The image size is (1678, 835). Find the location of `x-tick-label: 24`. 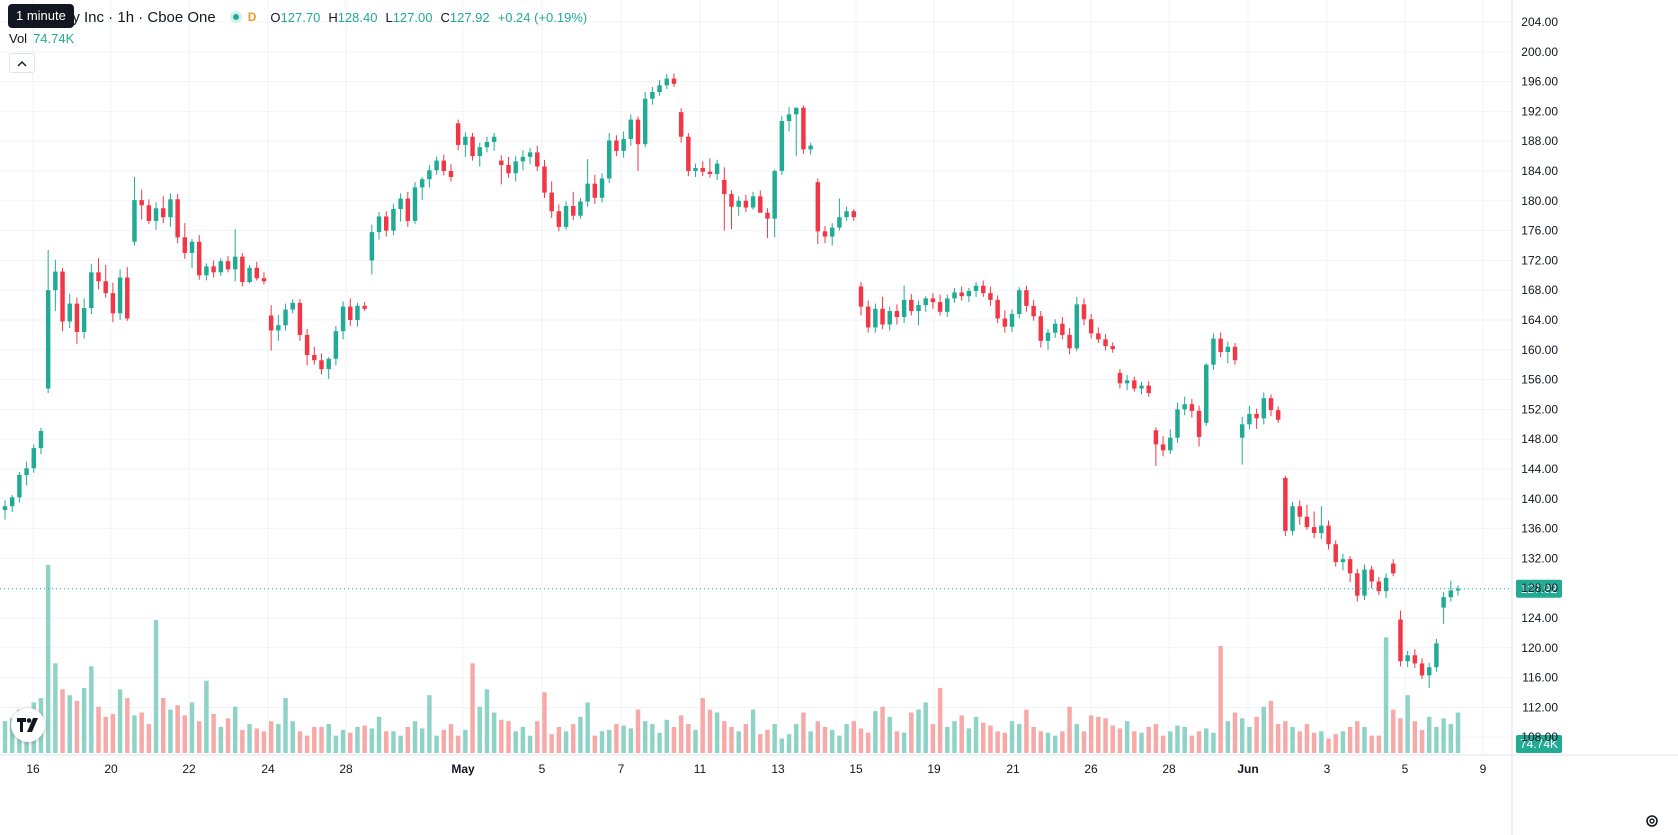

x-tick-label: 24 is located at coordinates (268, 769).